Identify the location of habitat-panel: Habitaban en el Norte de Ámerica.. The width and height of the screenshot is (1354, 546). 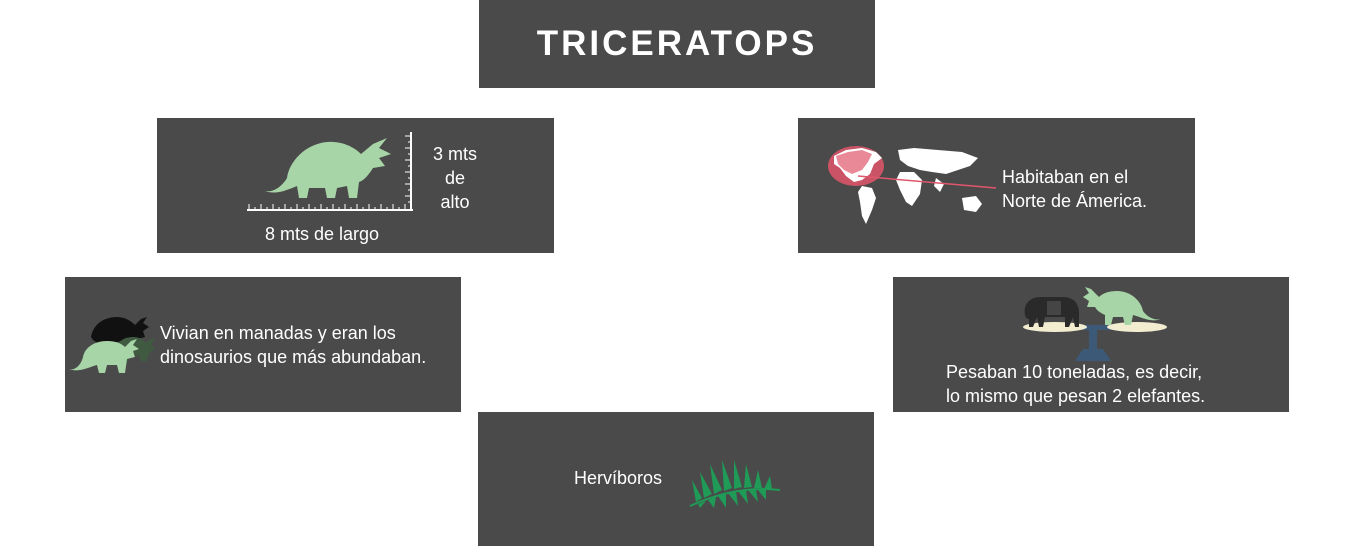
(996, 185).